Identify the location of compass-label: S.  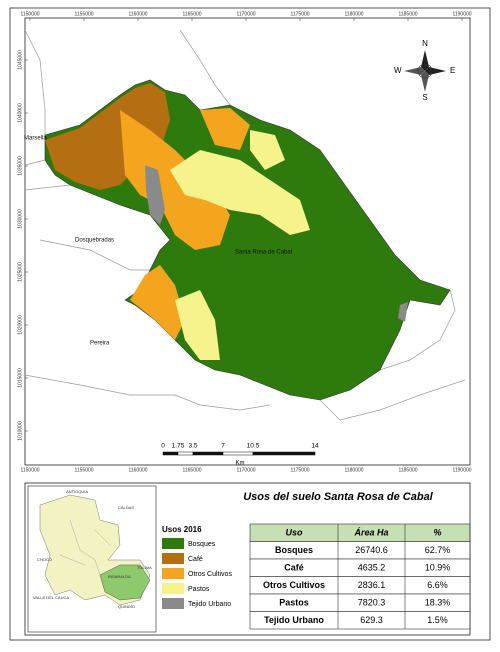
(424, 97).